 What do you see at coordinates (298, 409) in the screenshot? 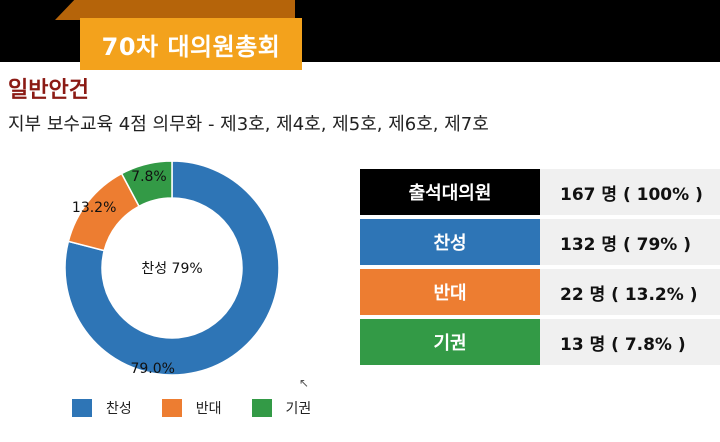
I see `legend-label-abstain: 기권` at bounding box center [298, 409].